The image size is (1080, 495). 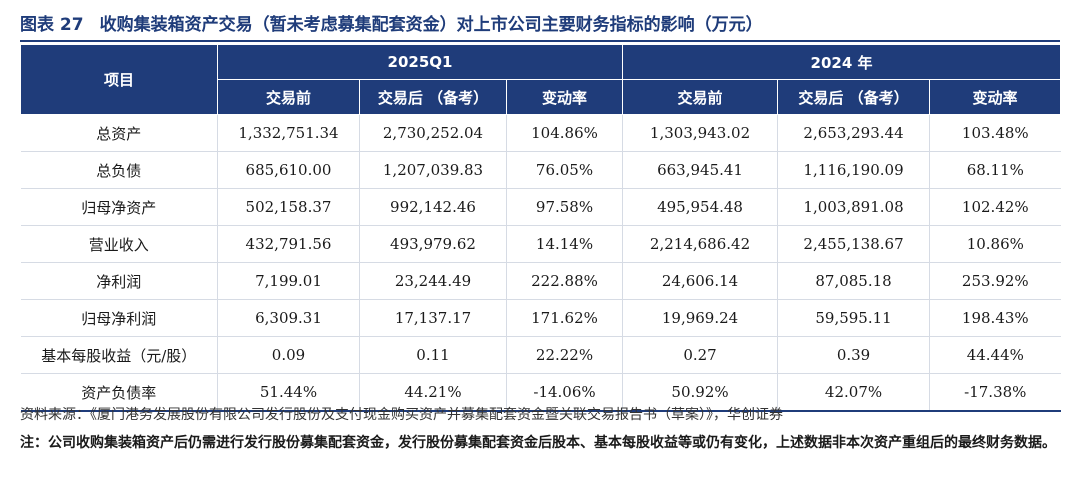 What do you see at coordinates (700, 244) in the screenshot?
I see `table-cell: 2,214,686.42` at bounding box center [700, 244].